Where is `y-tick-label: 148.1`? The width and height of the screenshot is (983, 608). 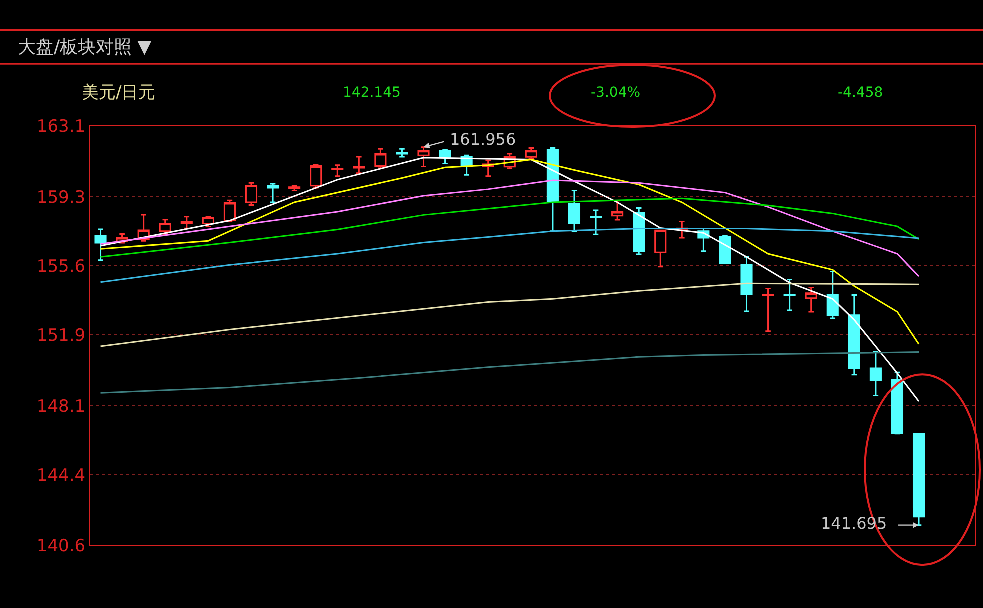
y-tick-label: 148.1 is located at coordinates (61, 406).